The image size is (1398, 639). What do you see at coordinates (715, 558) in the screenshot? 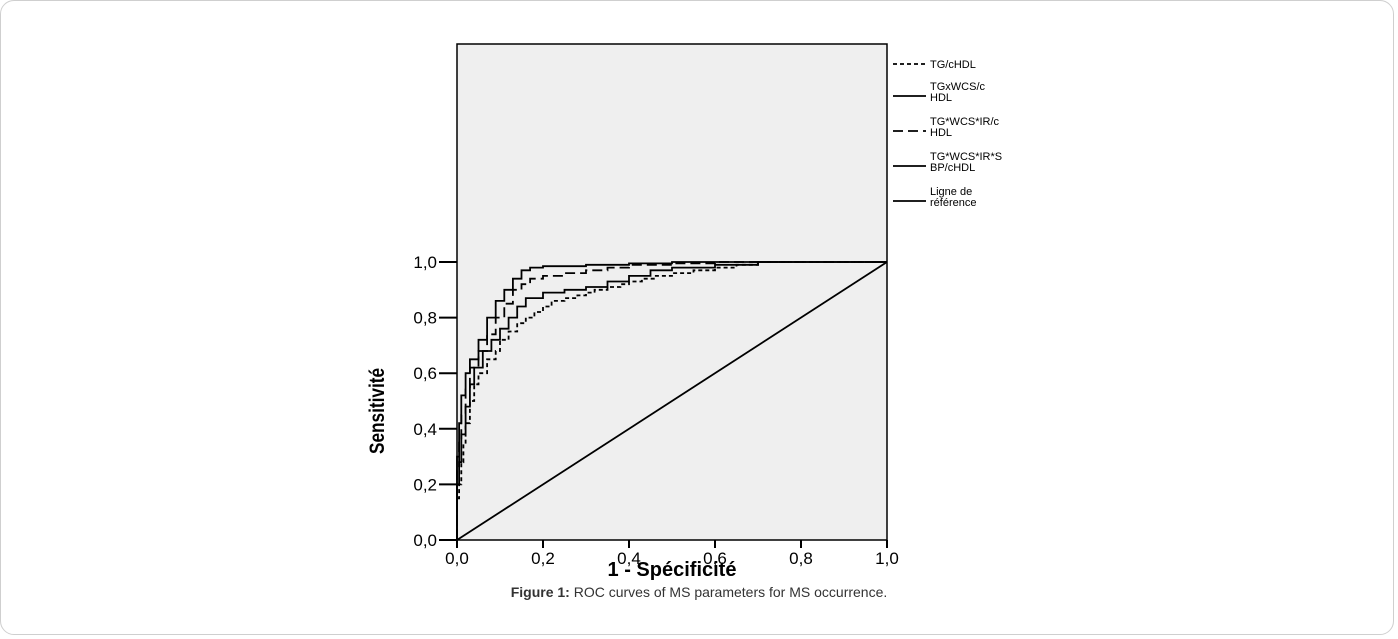
I see `x-tick-label: 0,6` at bounding box center [715, 558].